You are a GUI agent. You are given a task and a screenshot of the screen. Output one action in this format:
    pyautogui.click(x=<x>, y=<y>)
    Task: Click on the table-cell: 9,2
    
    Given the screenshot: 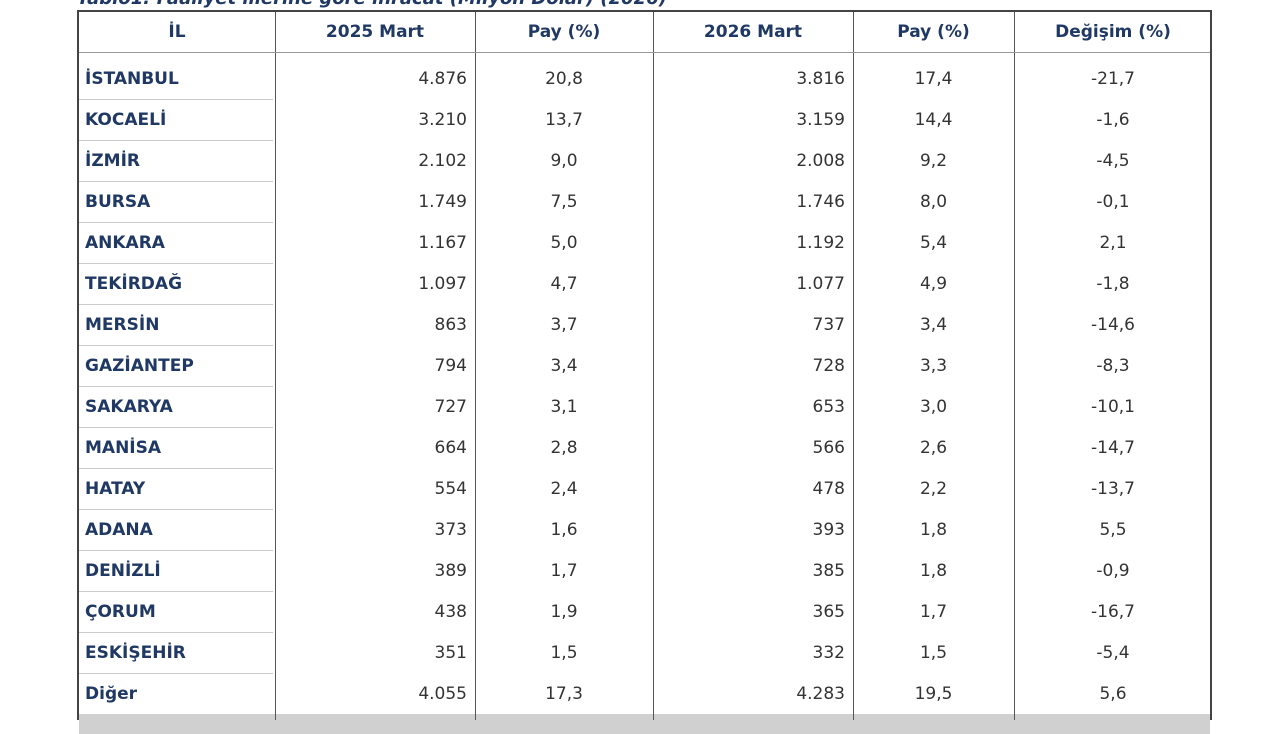 What is the action you would take?
    pyautogui.click(x=933, y=160)
    